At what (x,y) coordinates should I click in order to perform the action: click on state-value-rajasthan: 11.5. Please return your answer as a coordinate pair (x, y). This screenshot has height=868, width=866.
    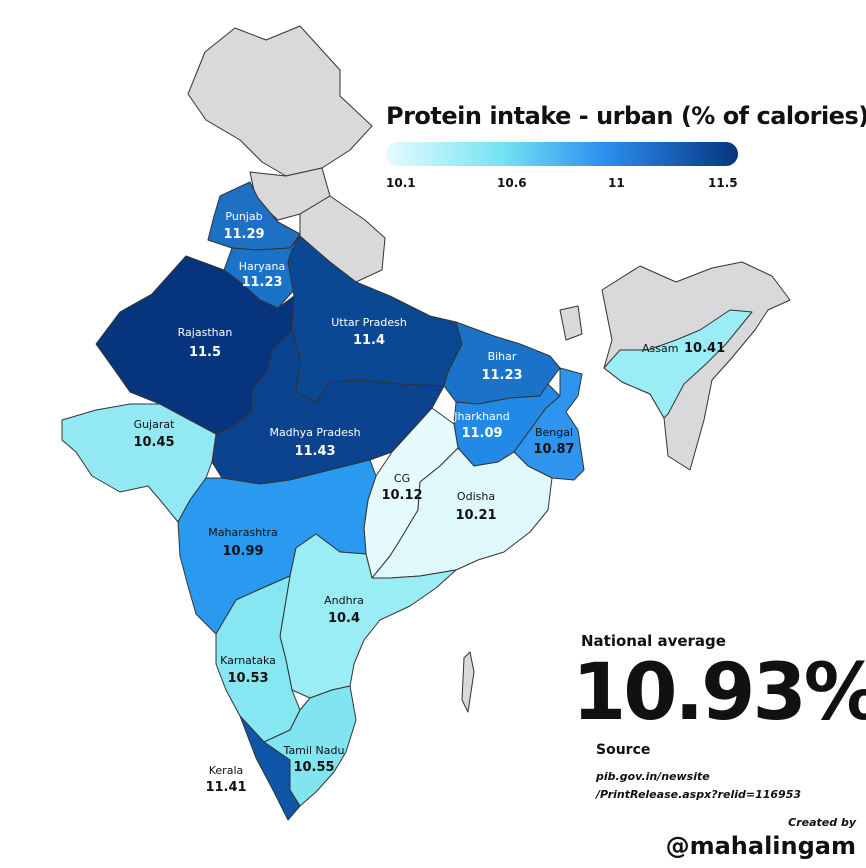
    Looking at the image, I should click on (205, 352).